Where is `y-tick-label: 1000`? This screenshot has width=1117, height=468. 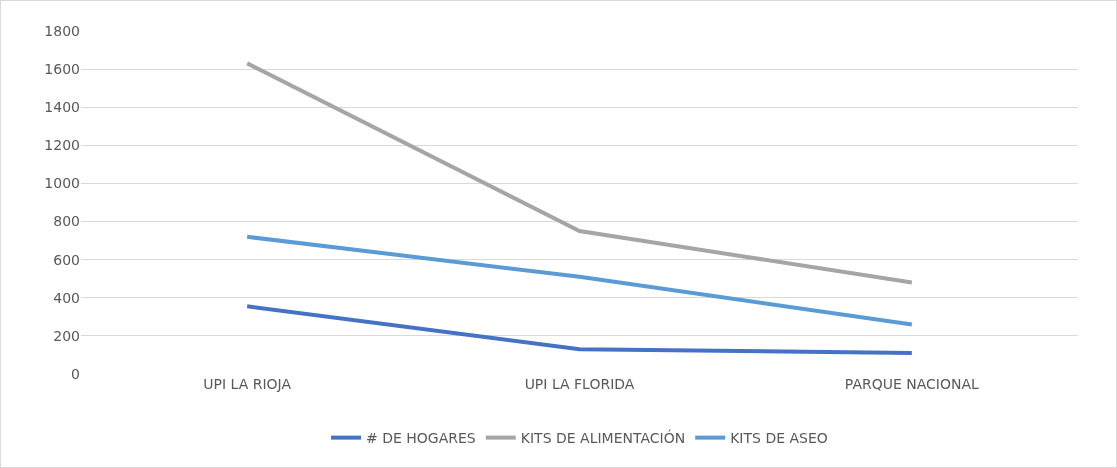 y-tick-label: 1000 is located at coordinates (62, 183).